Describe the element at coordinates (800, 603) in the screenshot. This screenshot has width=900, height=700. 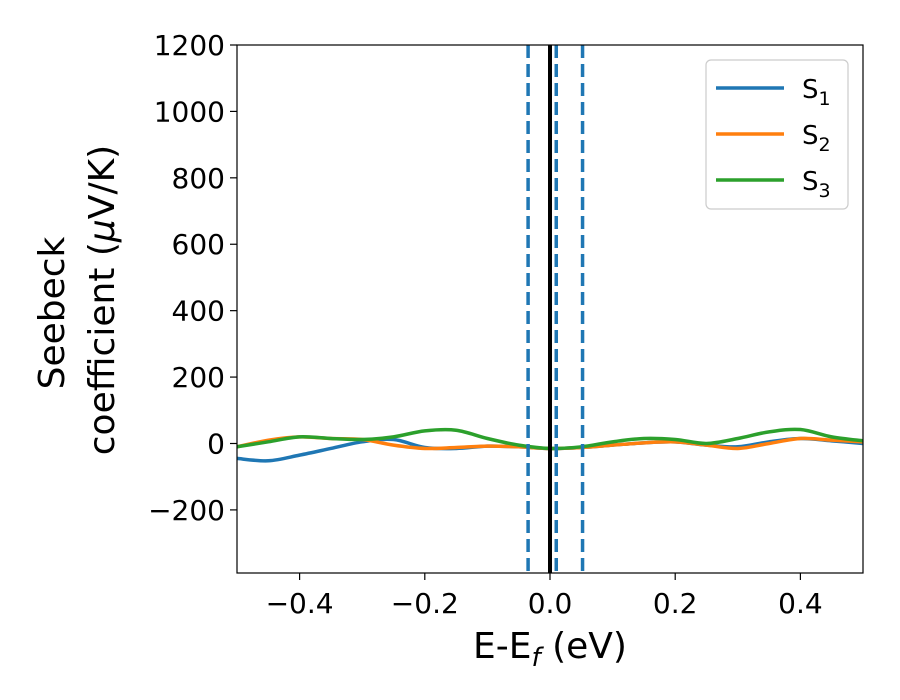
I see `x-tick-label: 0.4` at that location.